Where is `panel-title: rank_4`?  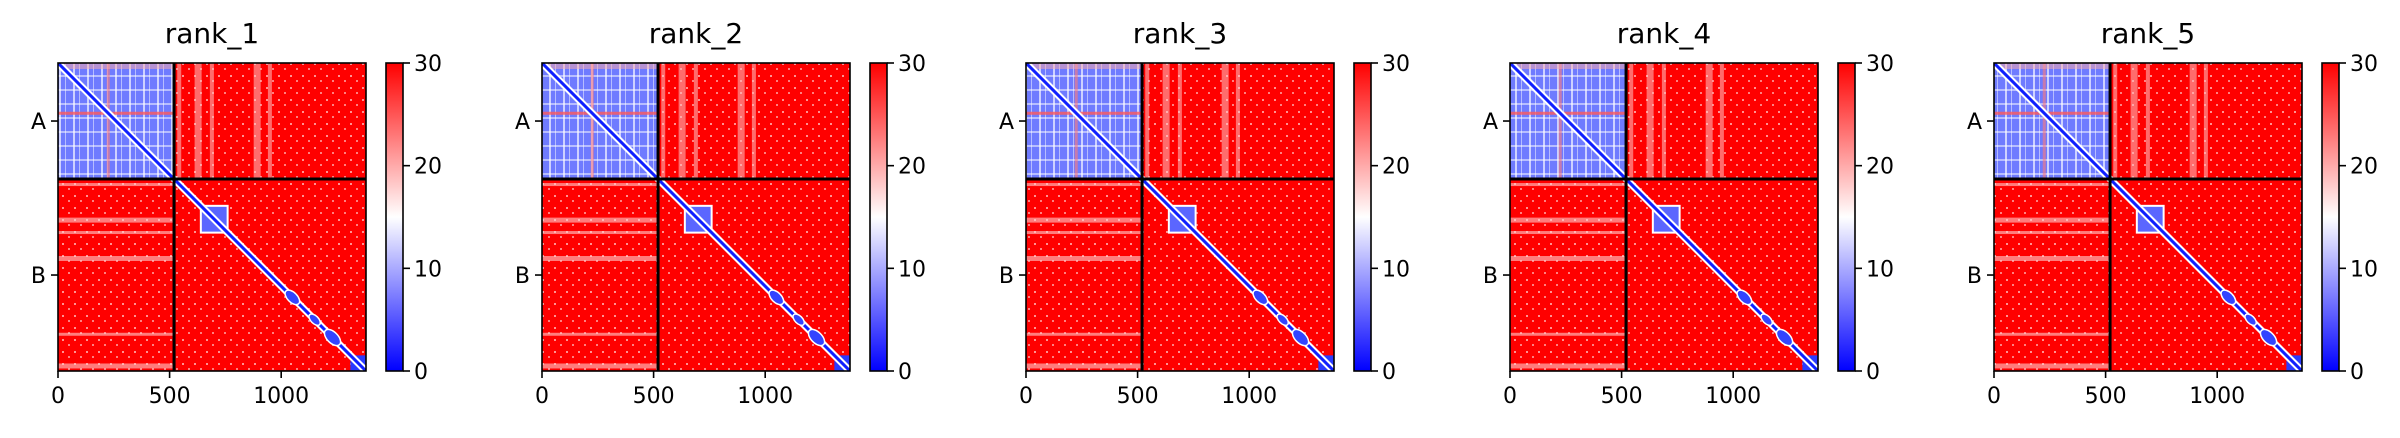 panel-title: rank_4 is located at coordinates (1664, 33).